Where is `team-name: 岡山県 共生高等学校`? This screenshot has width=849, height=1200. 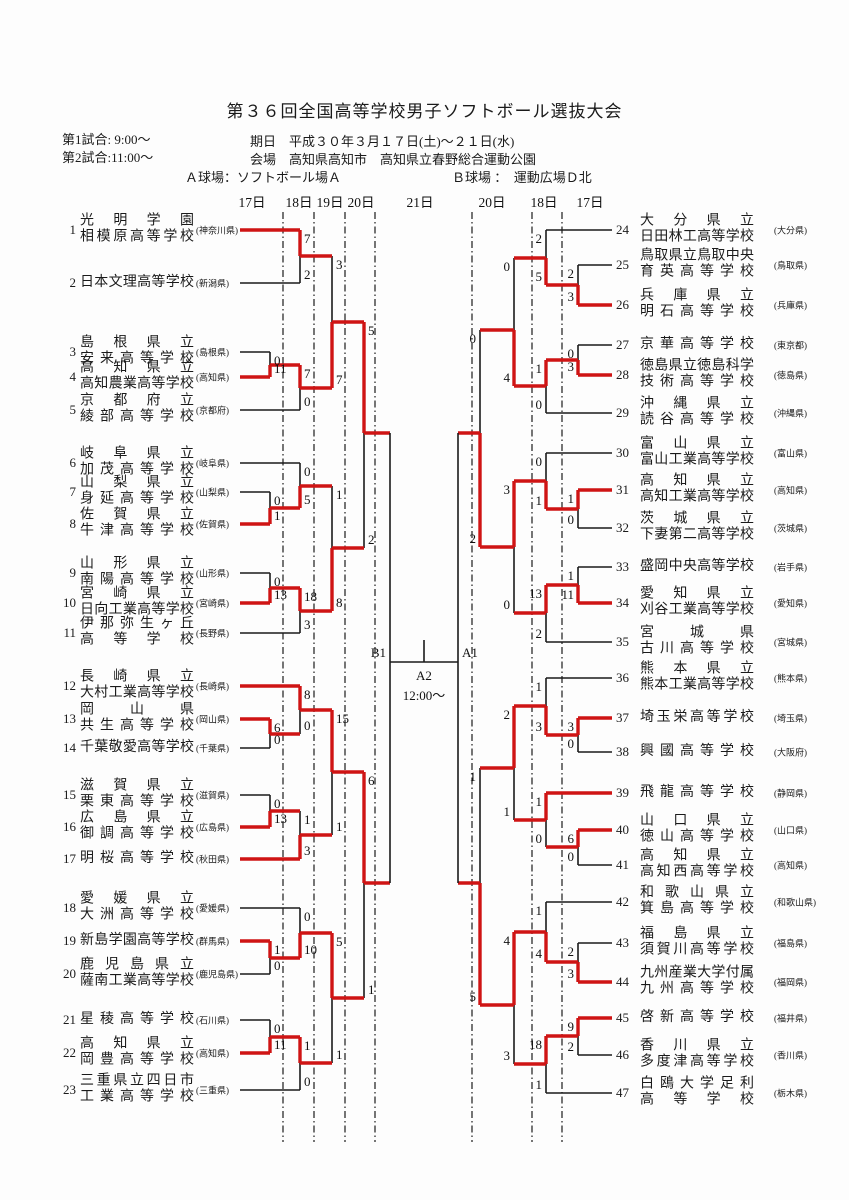 team-name: 岡山県 共生高等学校 is located at coordinates (137, 718).